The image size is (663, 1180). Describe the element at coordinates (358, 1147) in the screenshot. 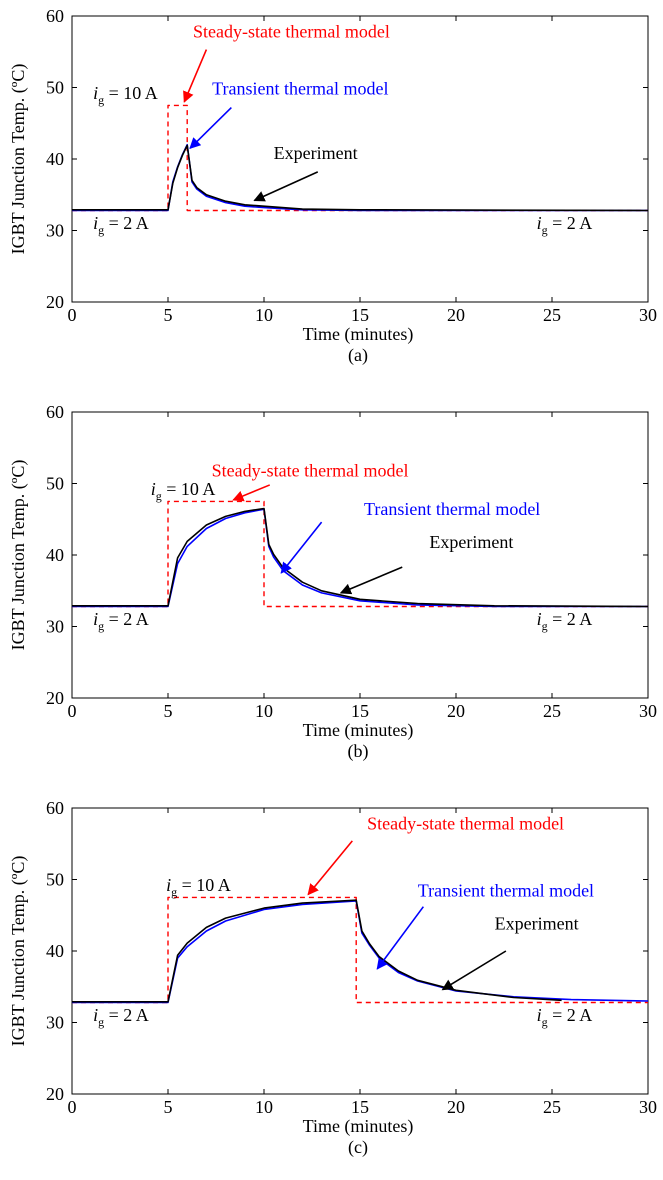

I see `panel-label: (c)` at that location.